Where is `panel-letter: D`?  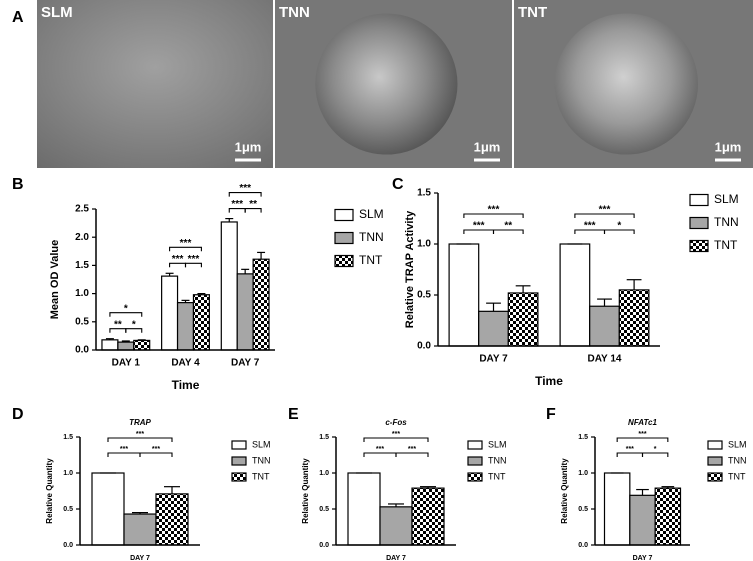 panel-letter: D is located at coordinates (18, 414).